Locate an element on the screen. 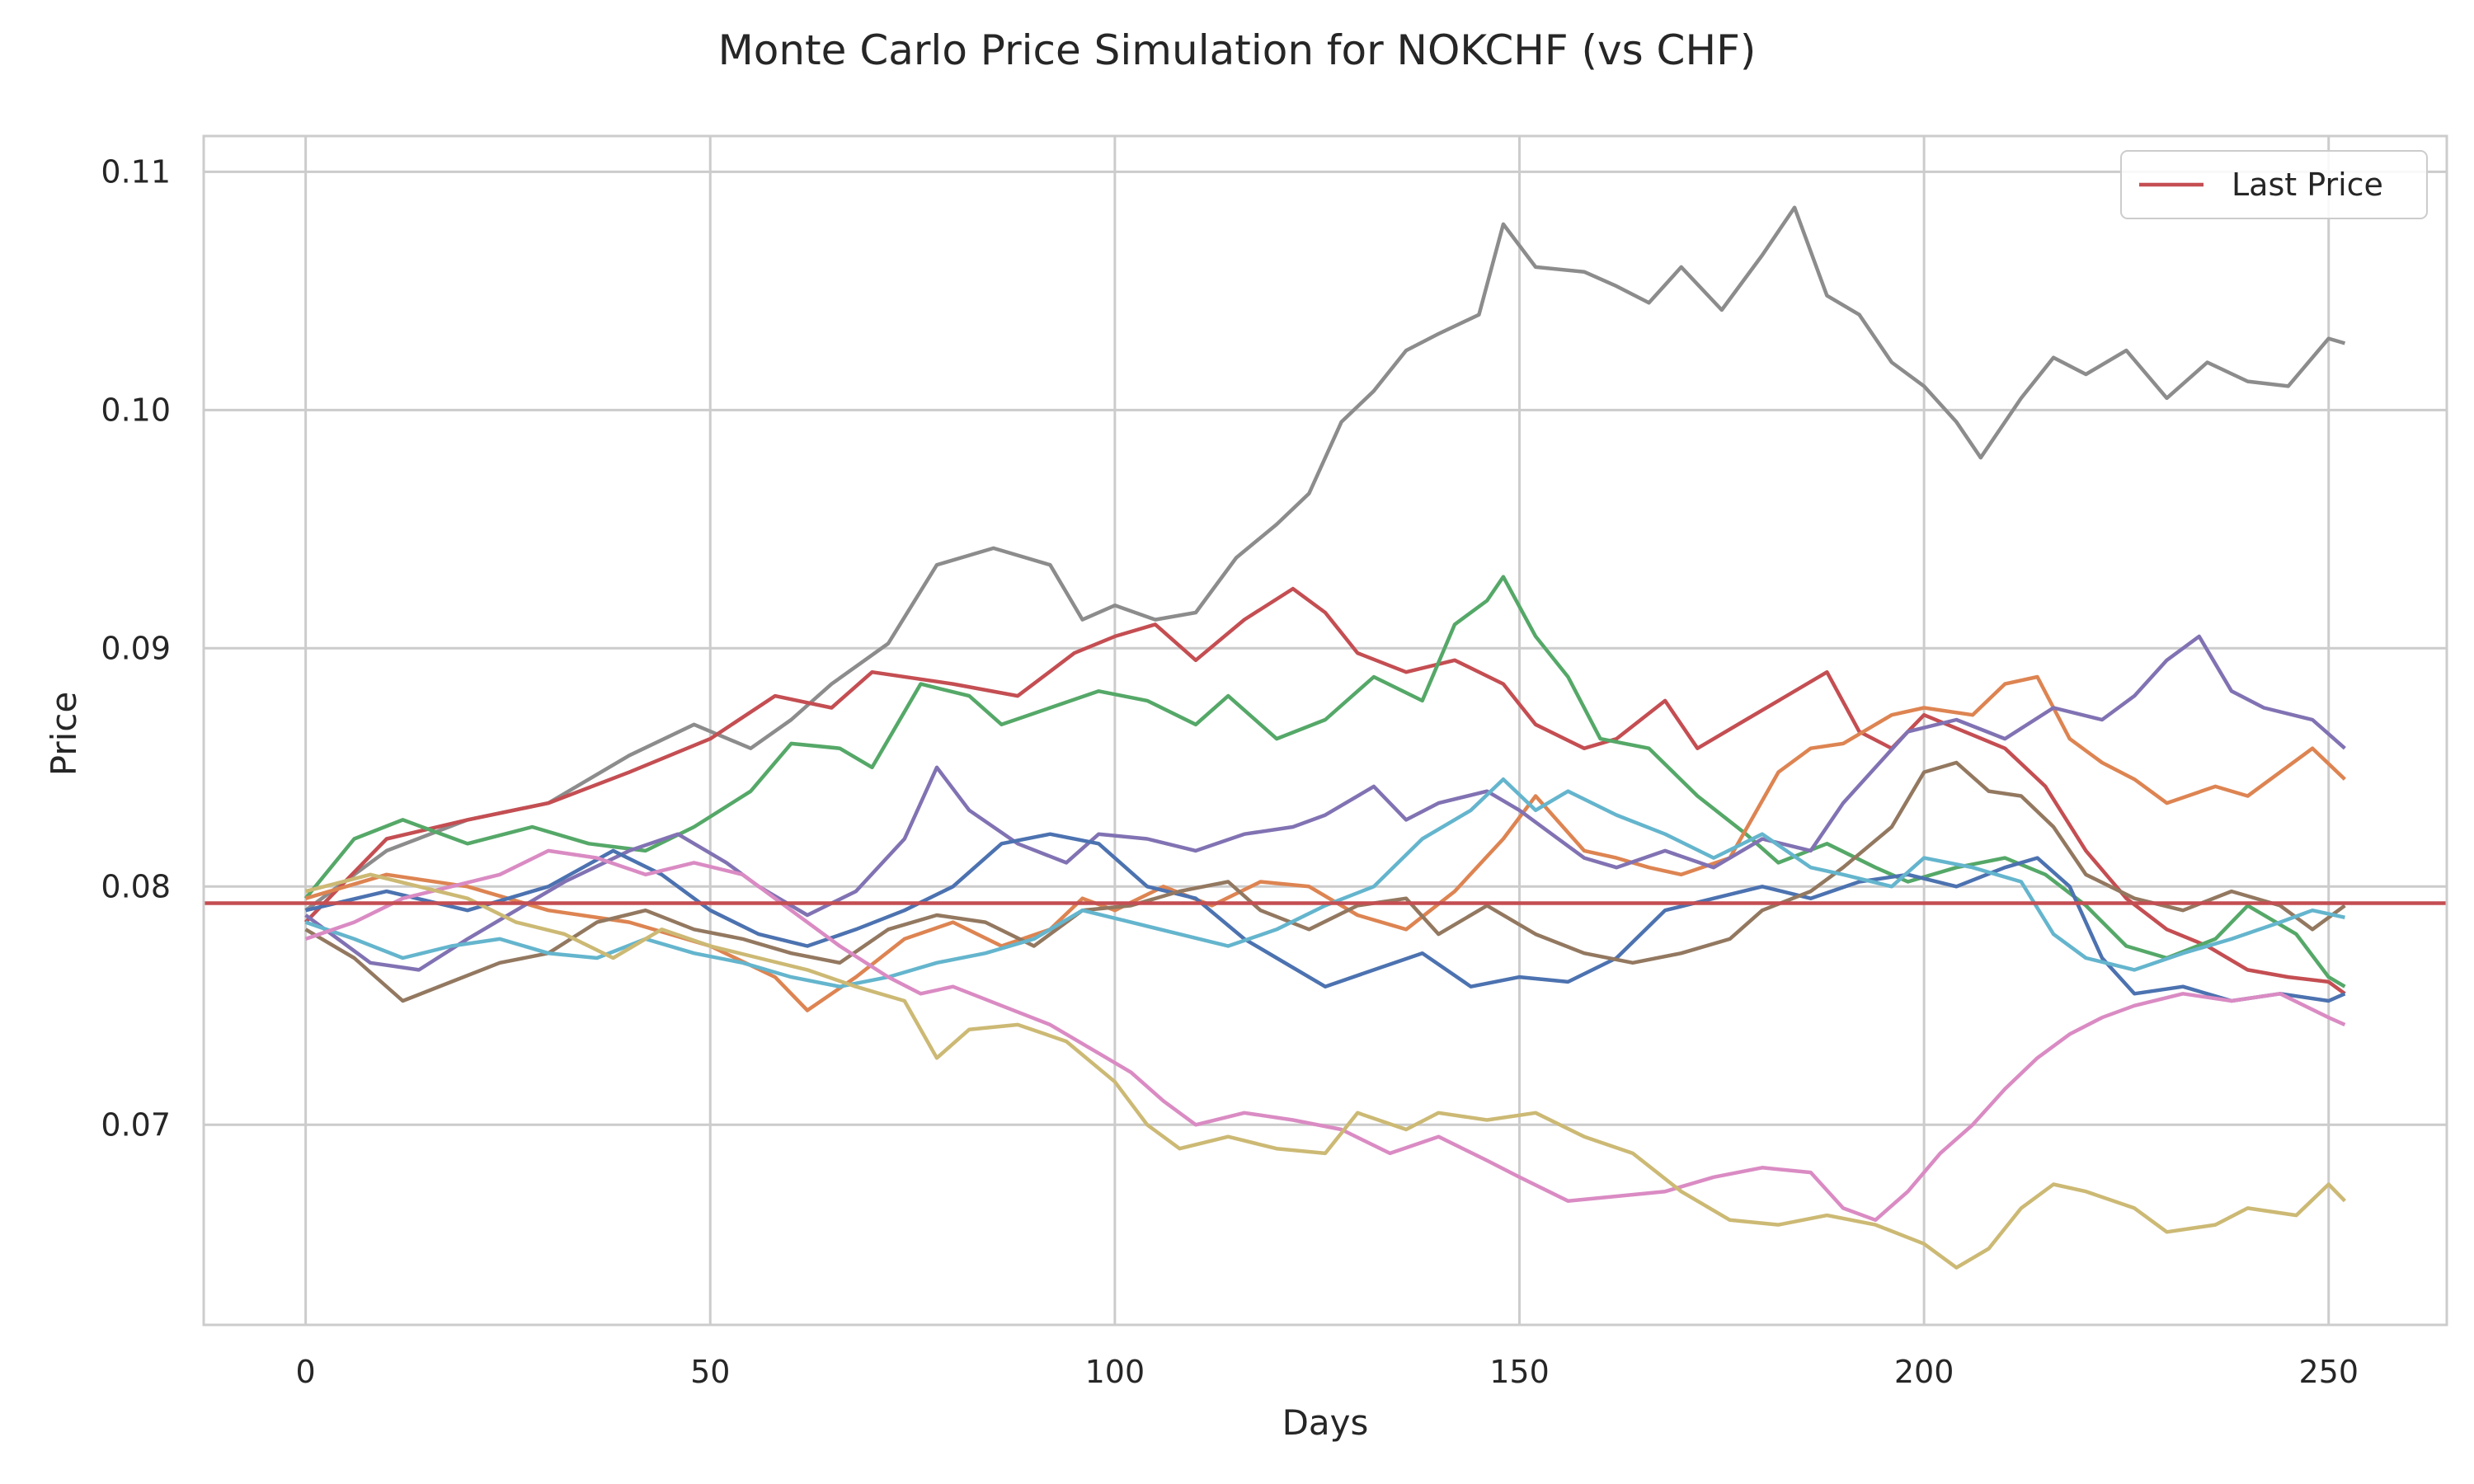 This screenshot has height=1484, width=2474. y-tick-label: 0.09 is located at coordinates (136, 648).